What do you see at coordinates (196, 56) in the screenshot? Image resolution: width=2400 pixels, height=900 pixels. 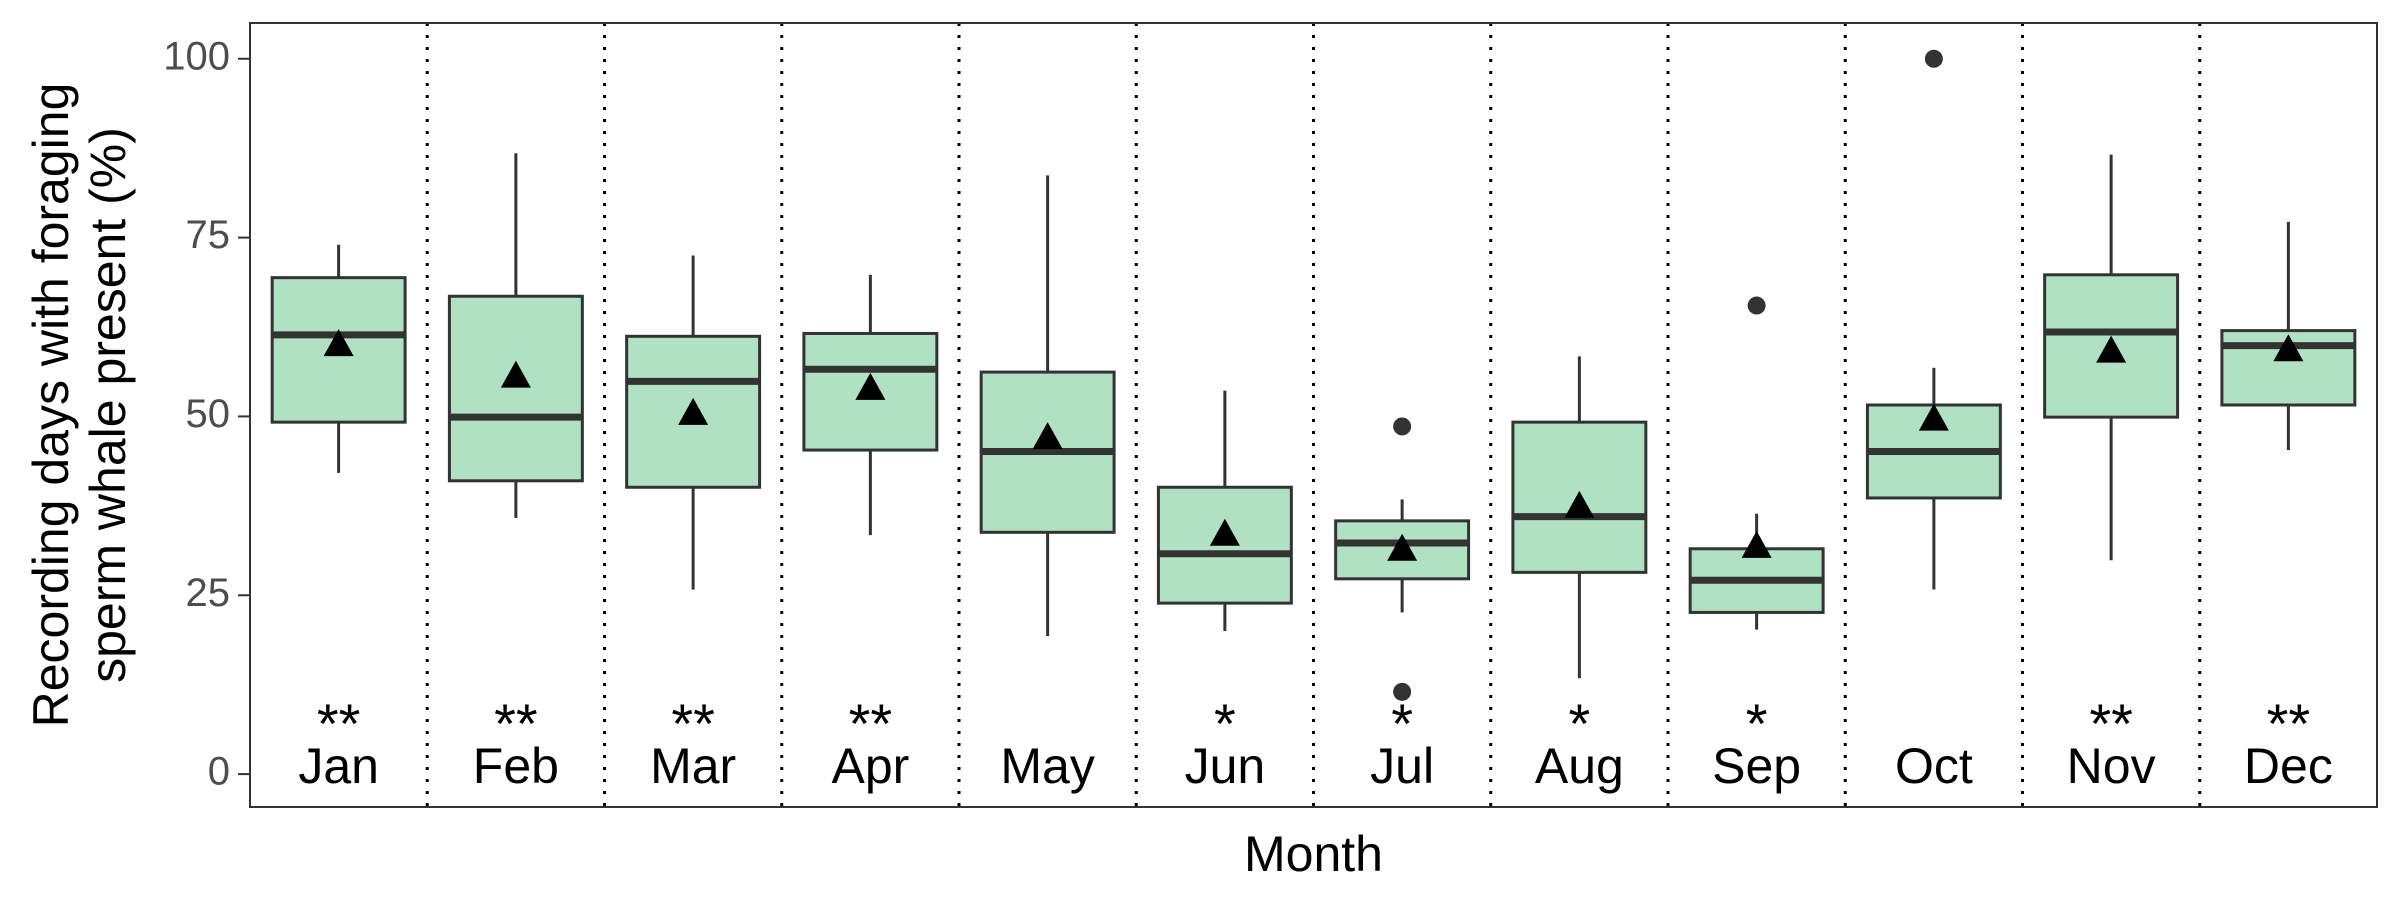 I see `y-tick-label: 100` at bounding box center [196, 56].